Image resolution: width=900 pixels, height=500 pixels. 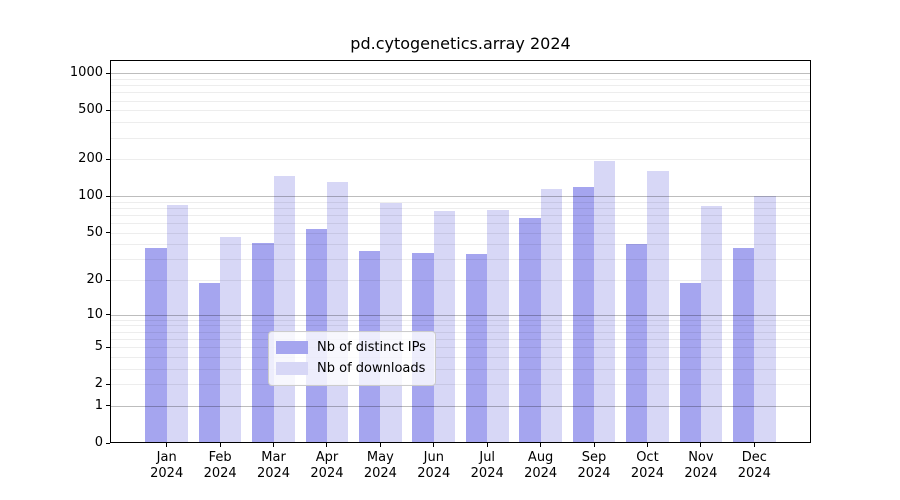 I want to click on legend-swatch-ips, so click(x=292, y=347).